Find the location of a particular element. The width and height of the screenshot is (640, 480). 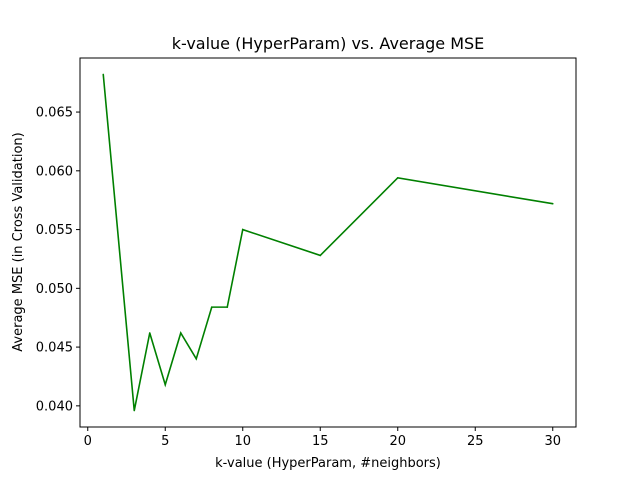

x-tick-label: 10 is located at coordinates (242, 441).